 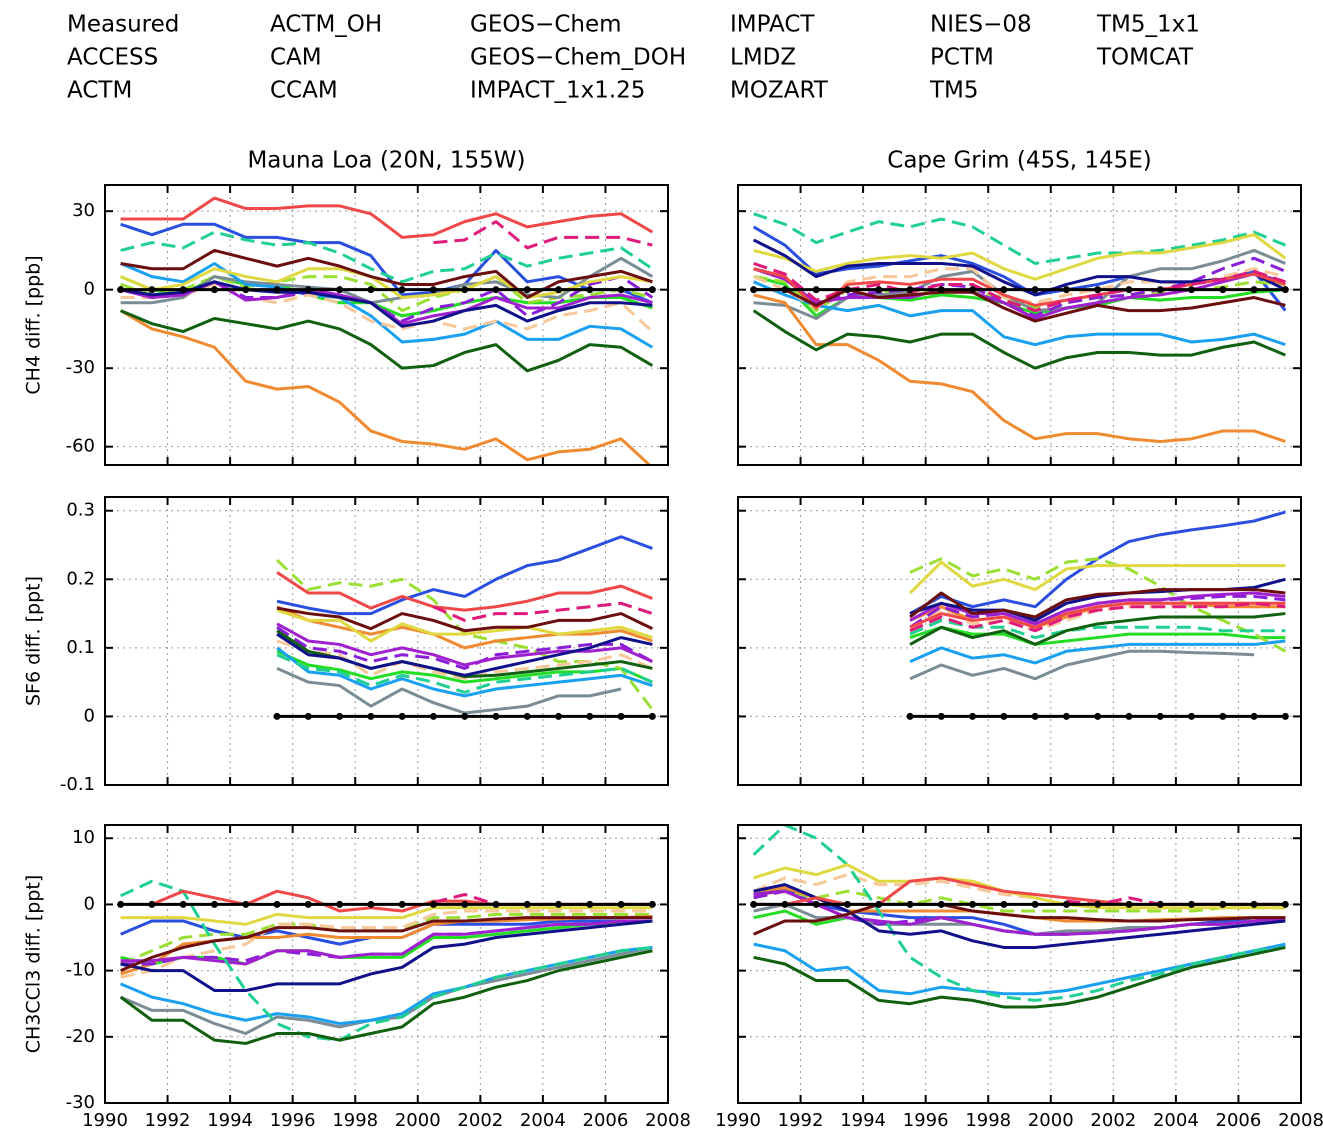 I want to click on legend-entry: GEOS−Chem_DOH, so click(x=578, y=58).